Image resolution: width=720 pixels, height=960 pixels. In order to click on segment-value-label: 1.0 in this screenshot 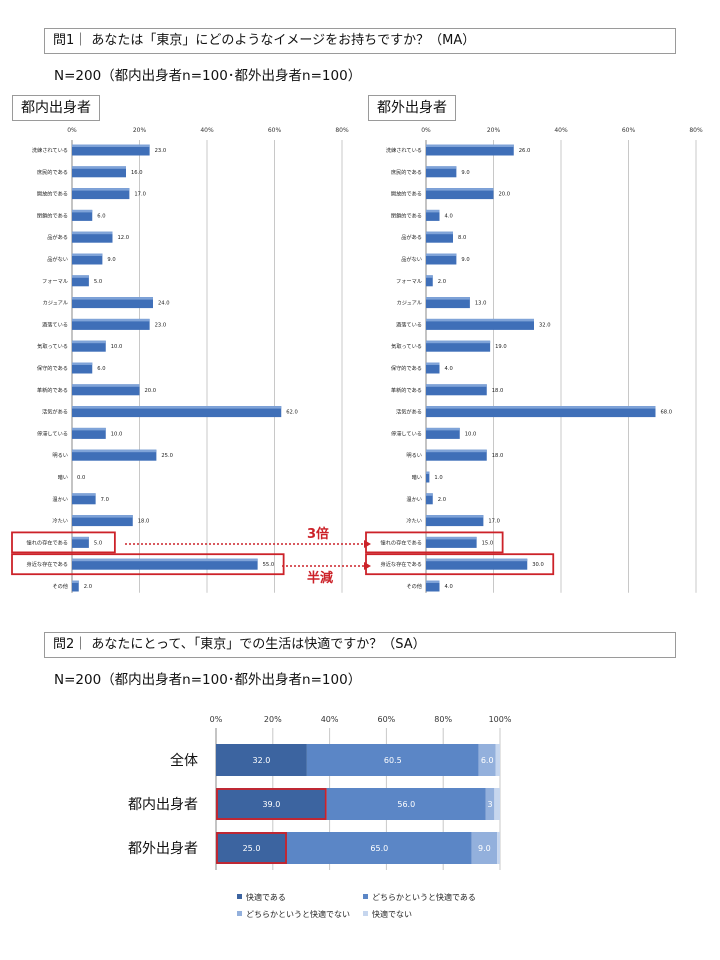, I will do `click(507, 848)`.